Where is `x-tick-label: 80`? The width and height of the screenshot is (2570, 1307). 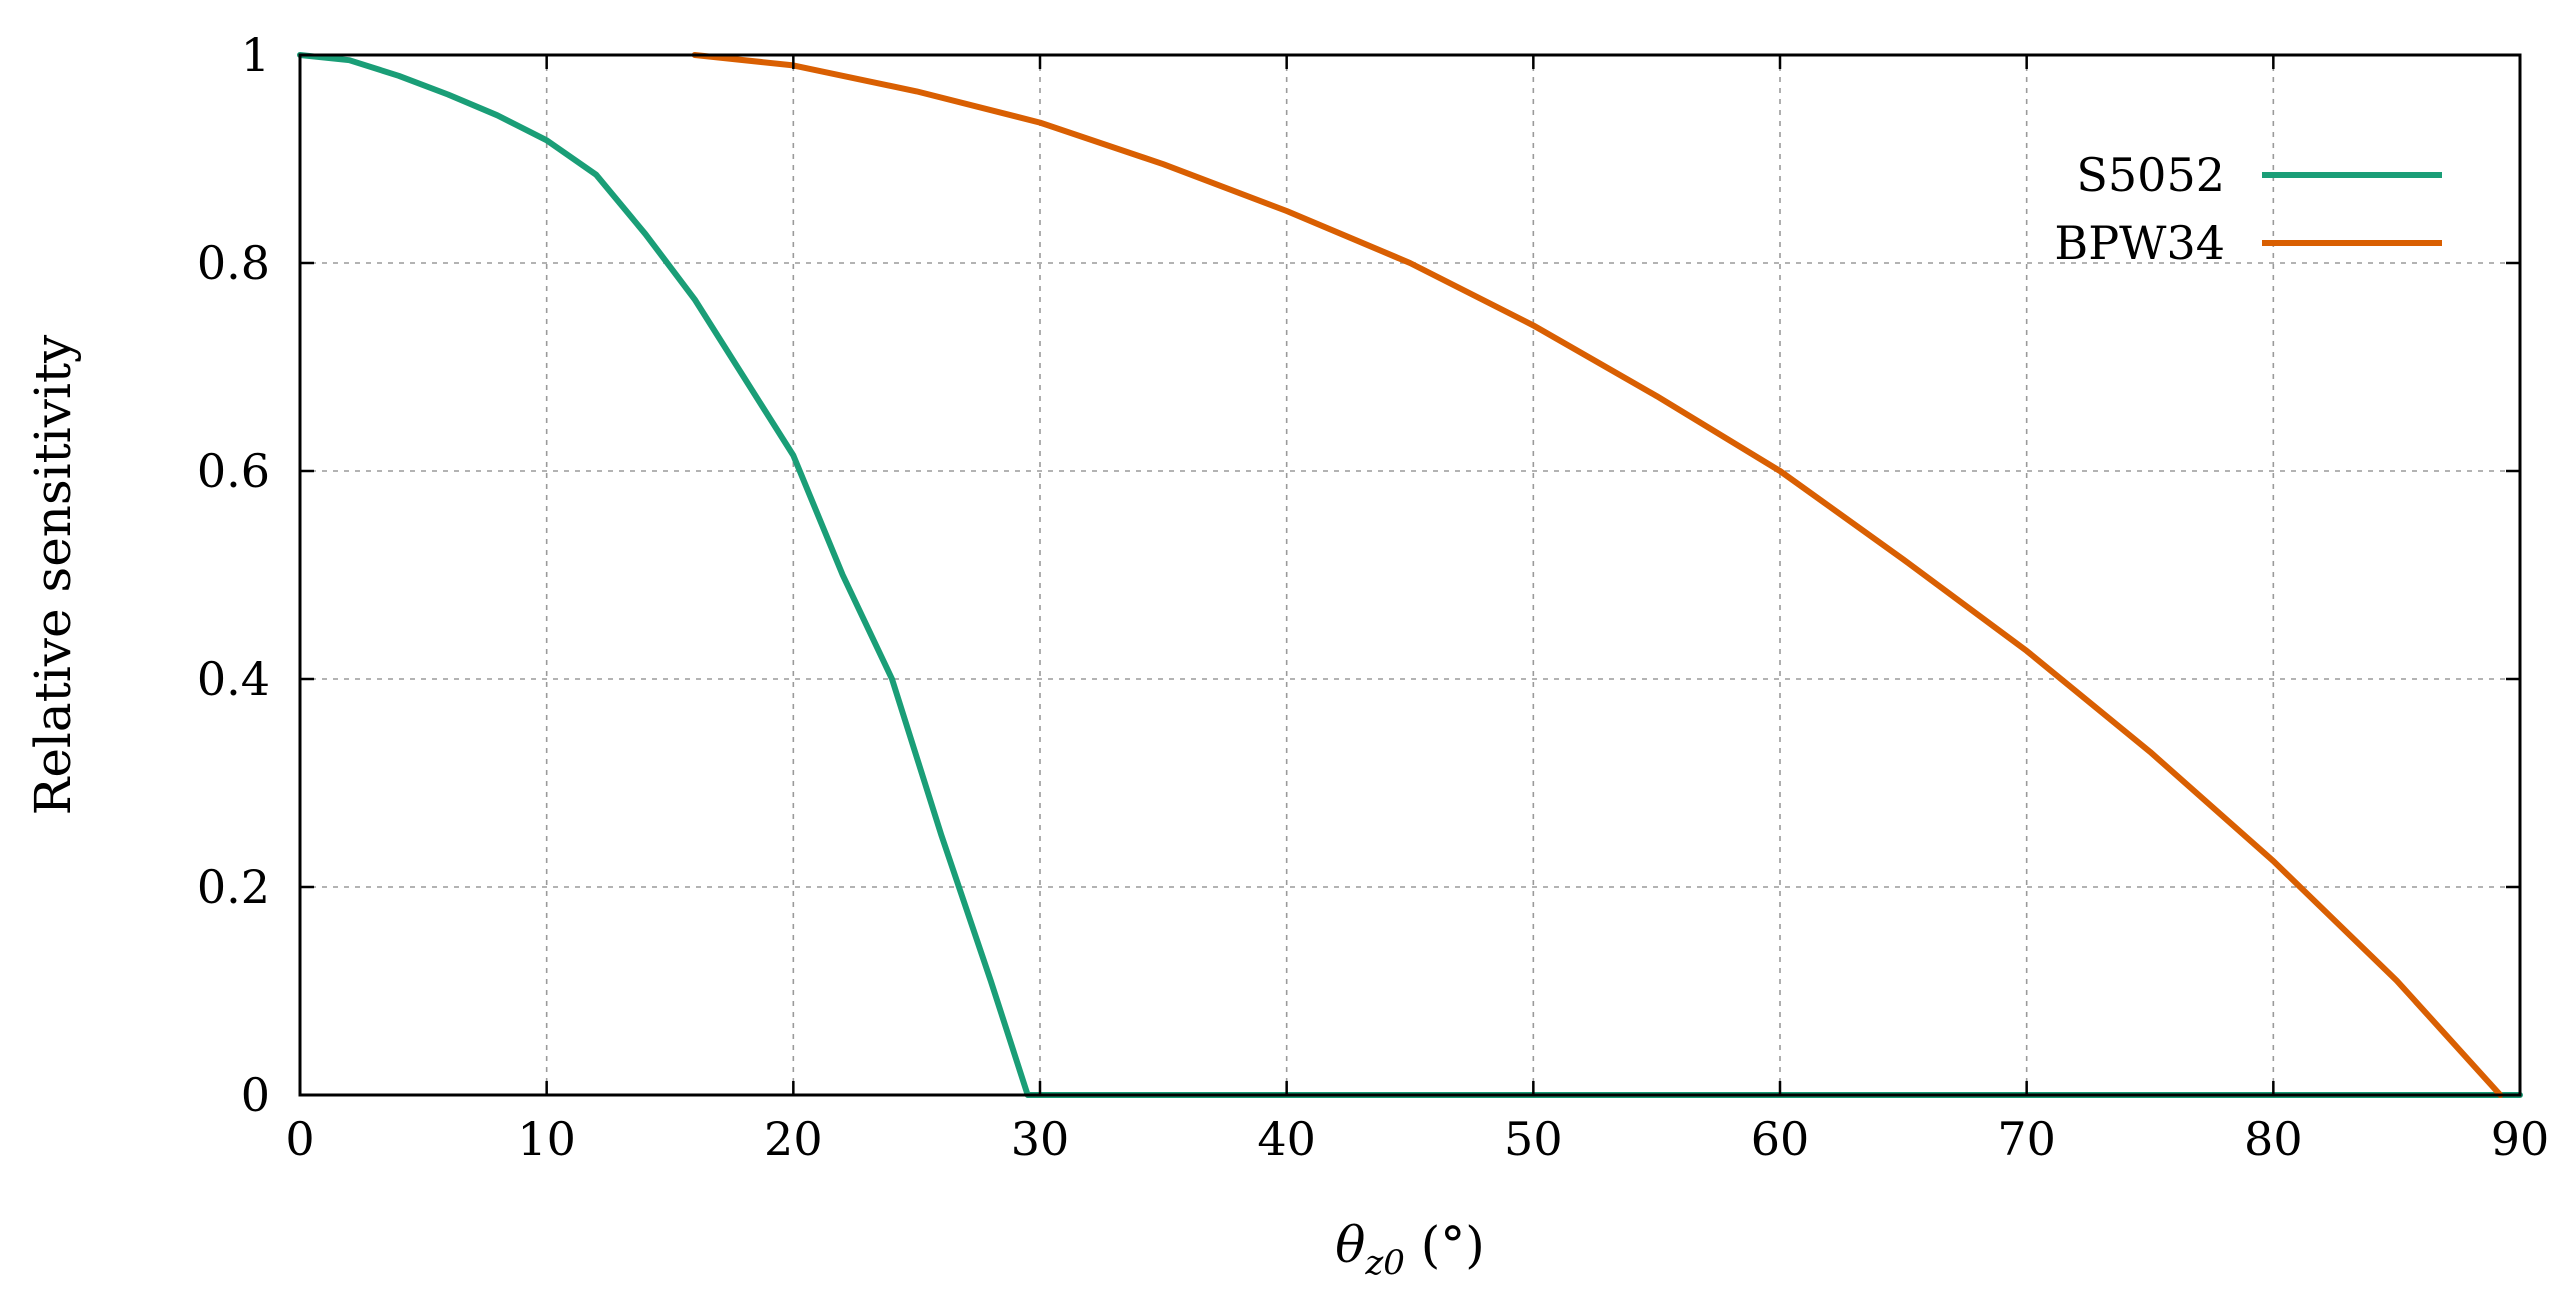
x-tick-label: 80 is located at coordinates (2273, 1139).